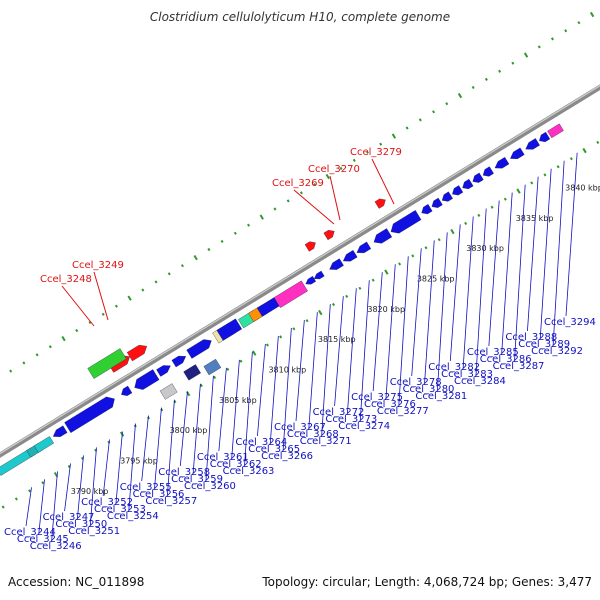 Image resolution: width=600 pixels, height=600 pixels. Describe the element at coordinates (98, 265) in the screenshot. I see `highlight-gene-label: Ccel_3249` at that location.